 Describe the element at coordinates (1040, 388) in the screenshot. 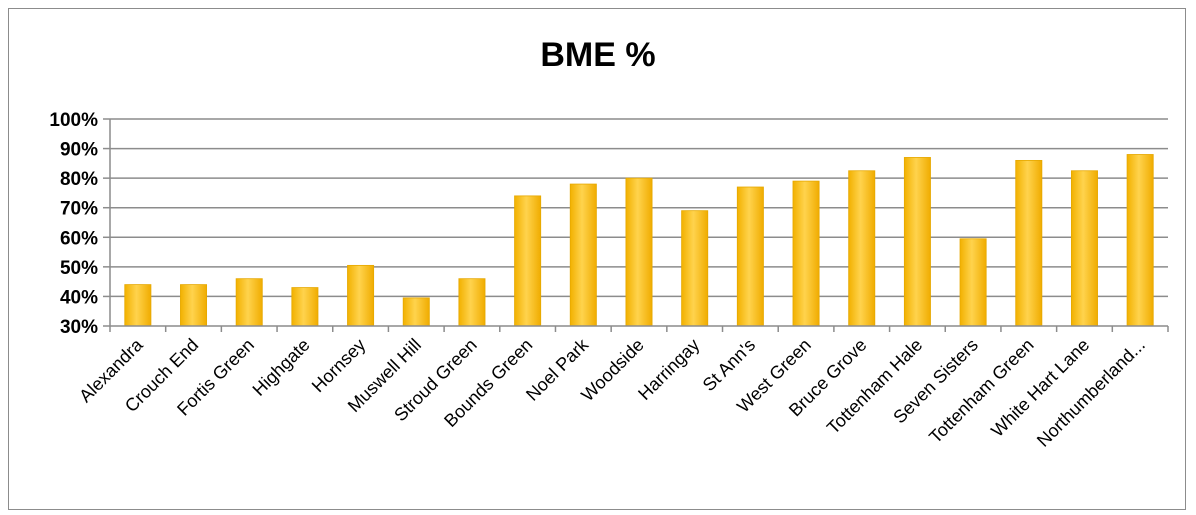

I see `x-tick-label: White Hart Lane` at that location.